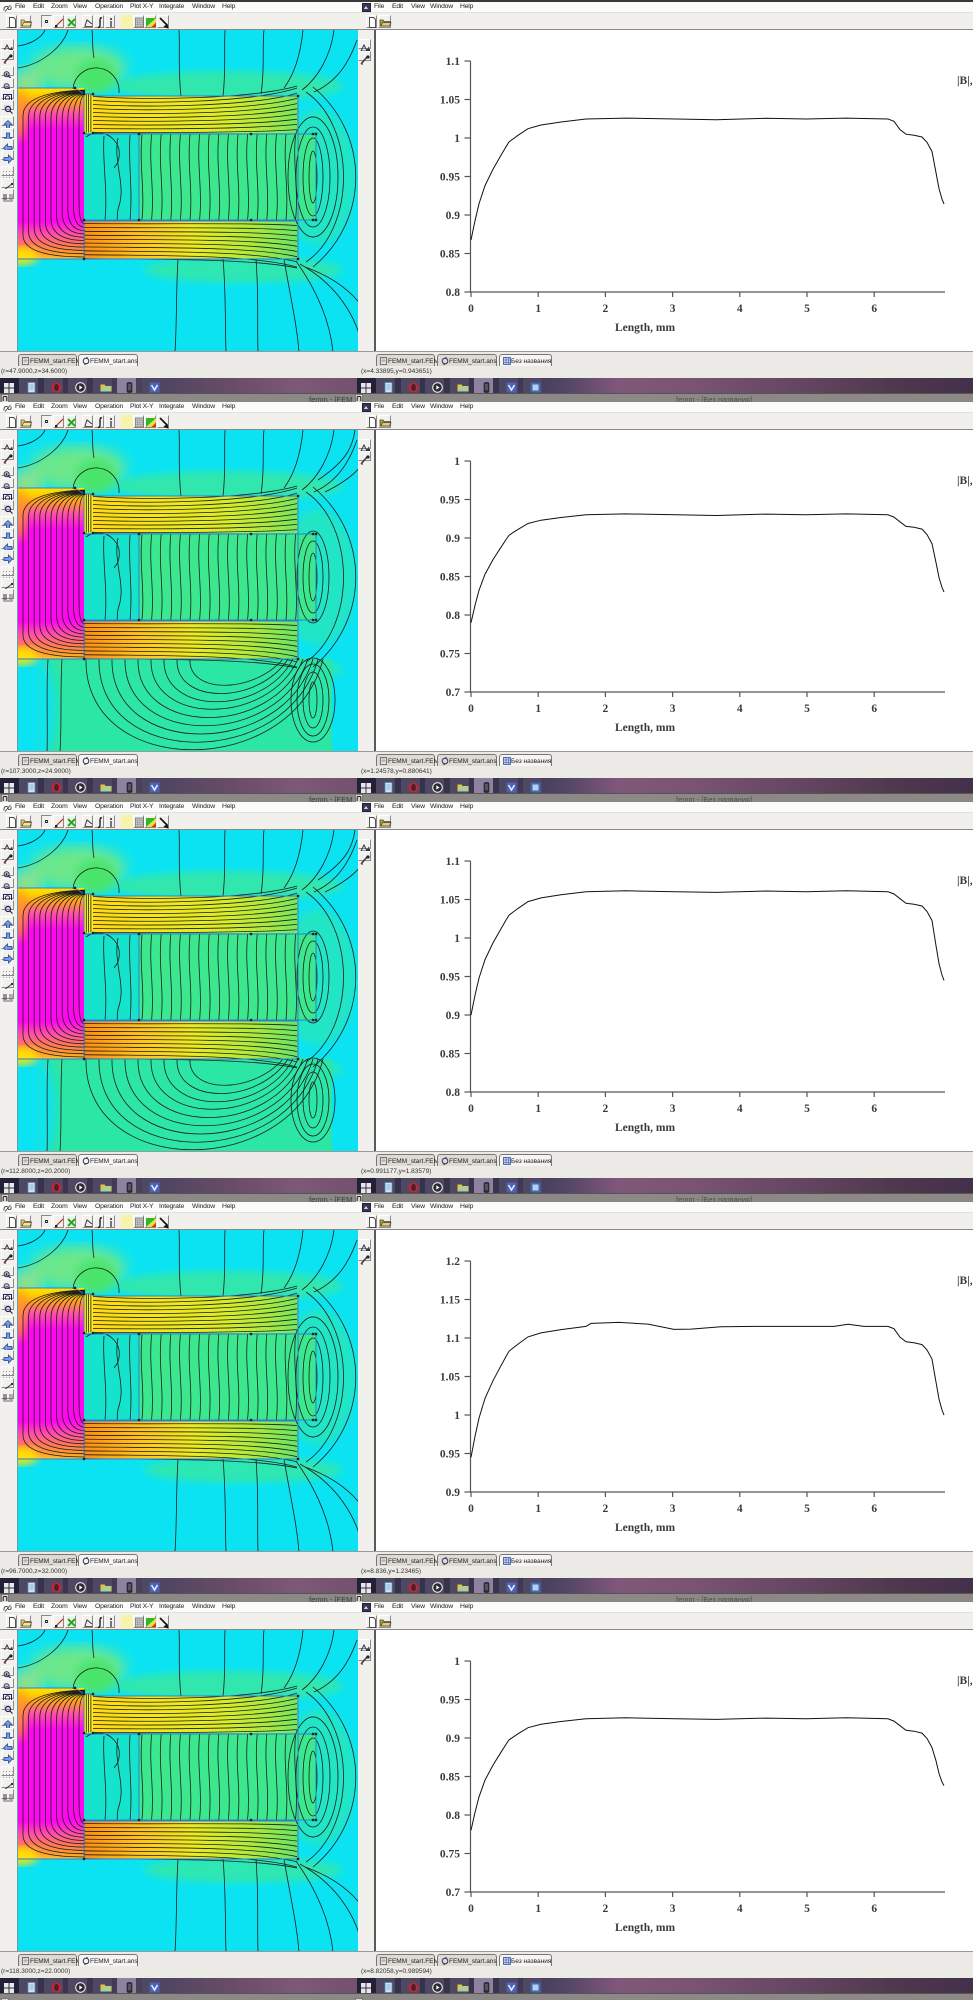 This screenshot has width=973, height=2000. I want to click on svg-text: 1.2, so click(453, 1262).